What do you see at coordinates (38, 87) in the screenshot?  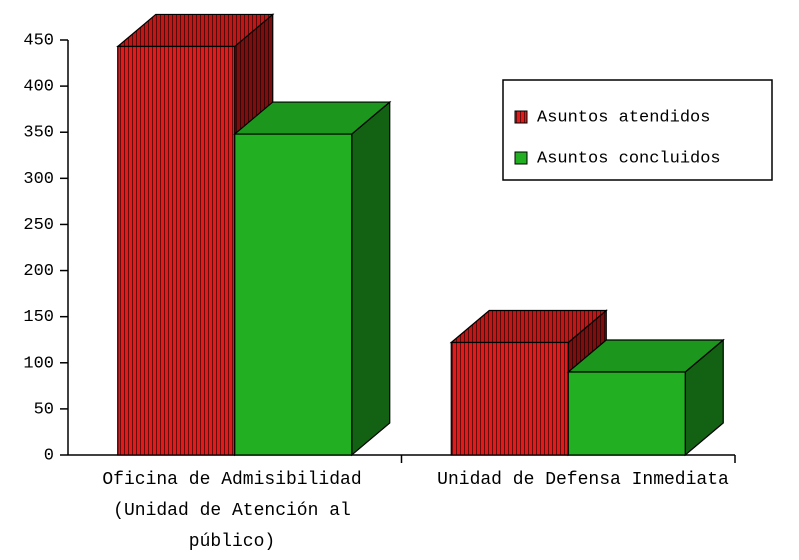 I see `y-tick-label: 400` at bounding box center [38, 87].